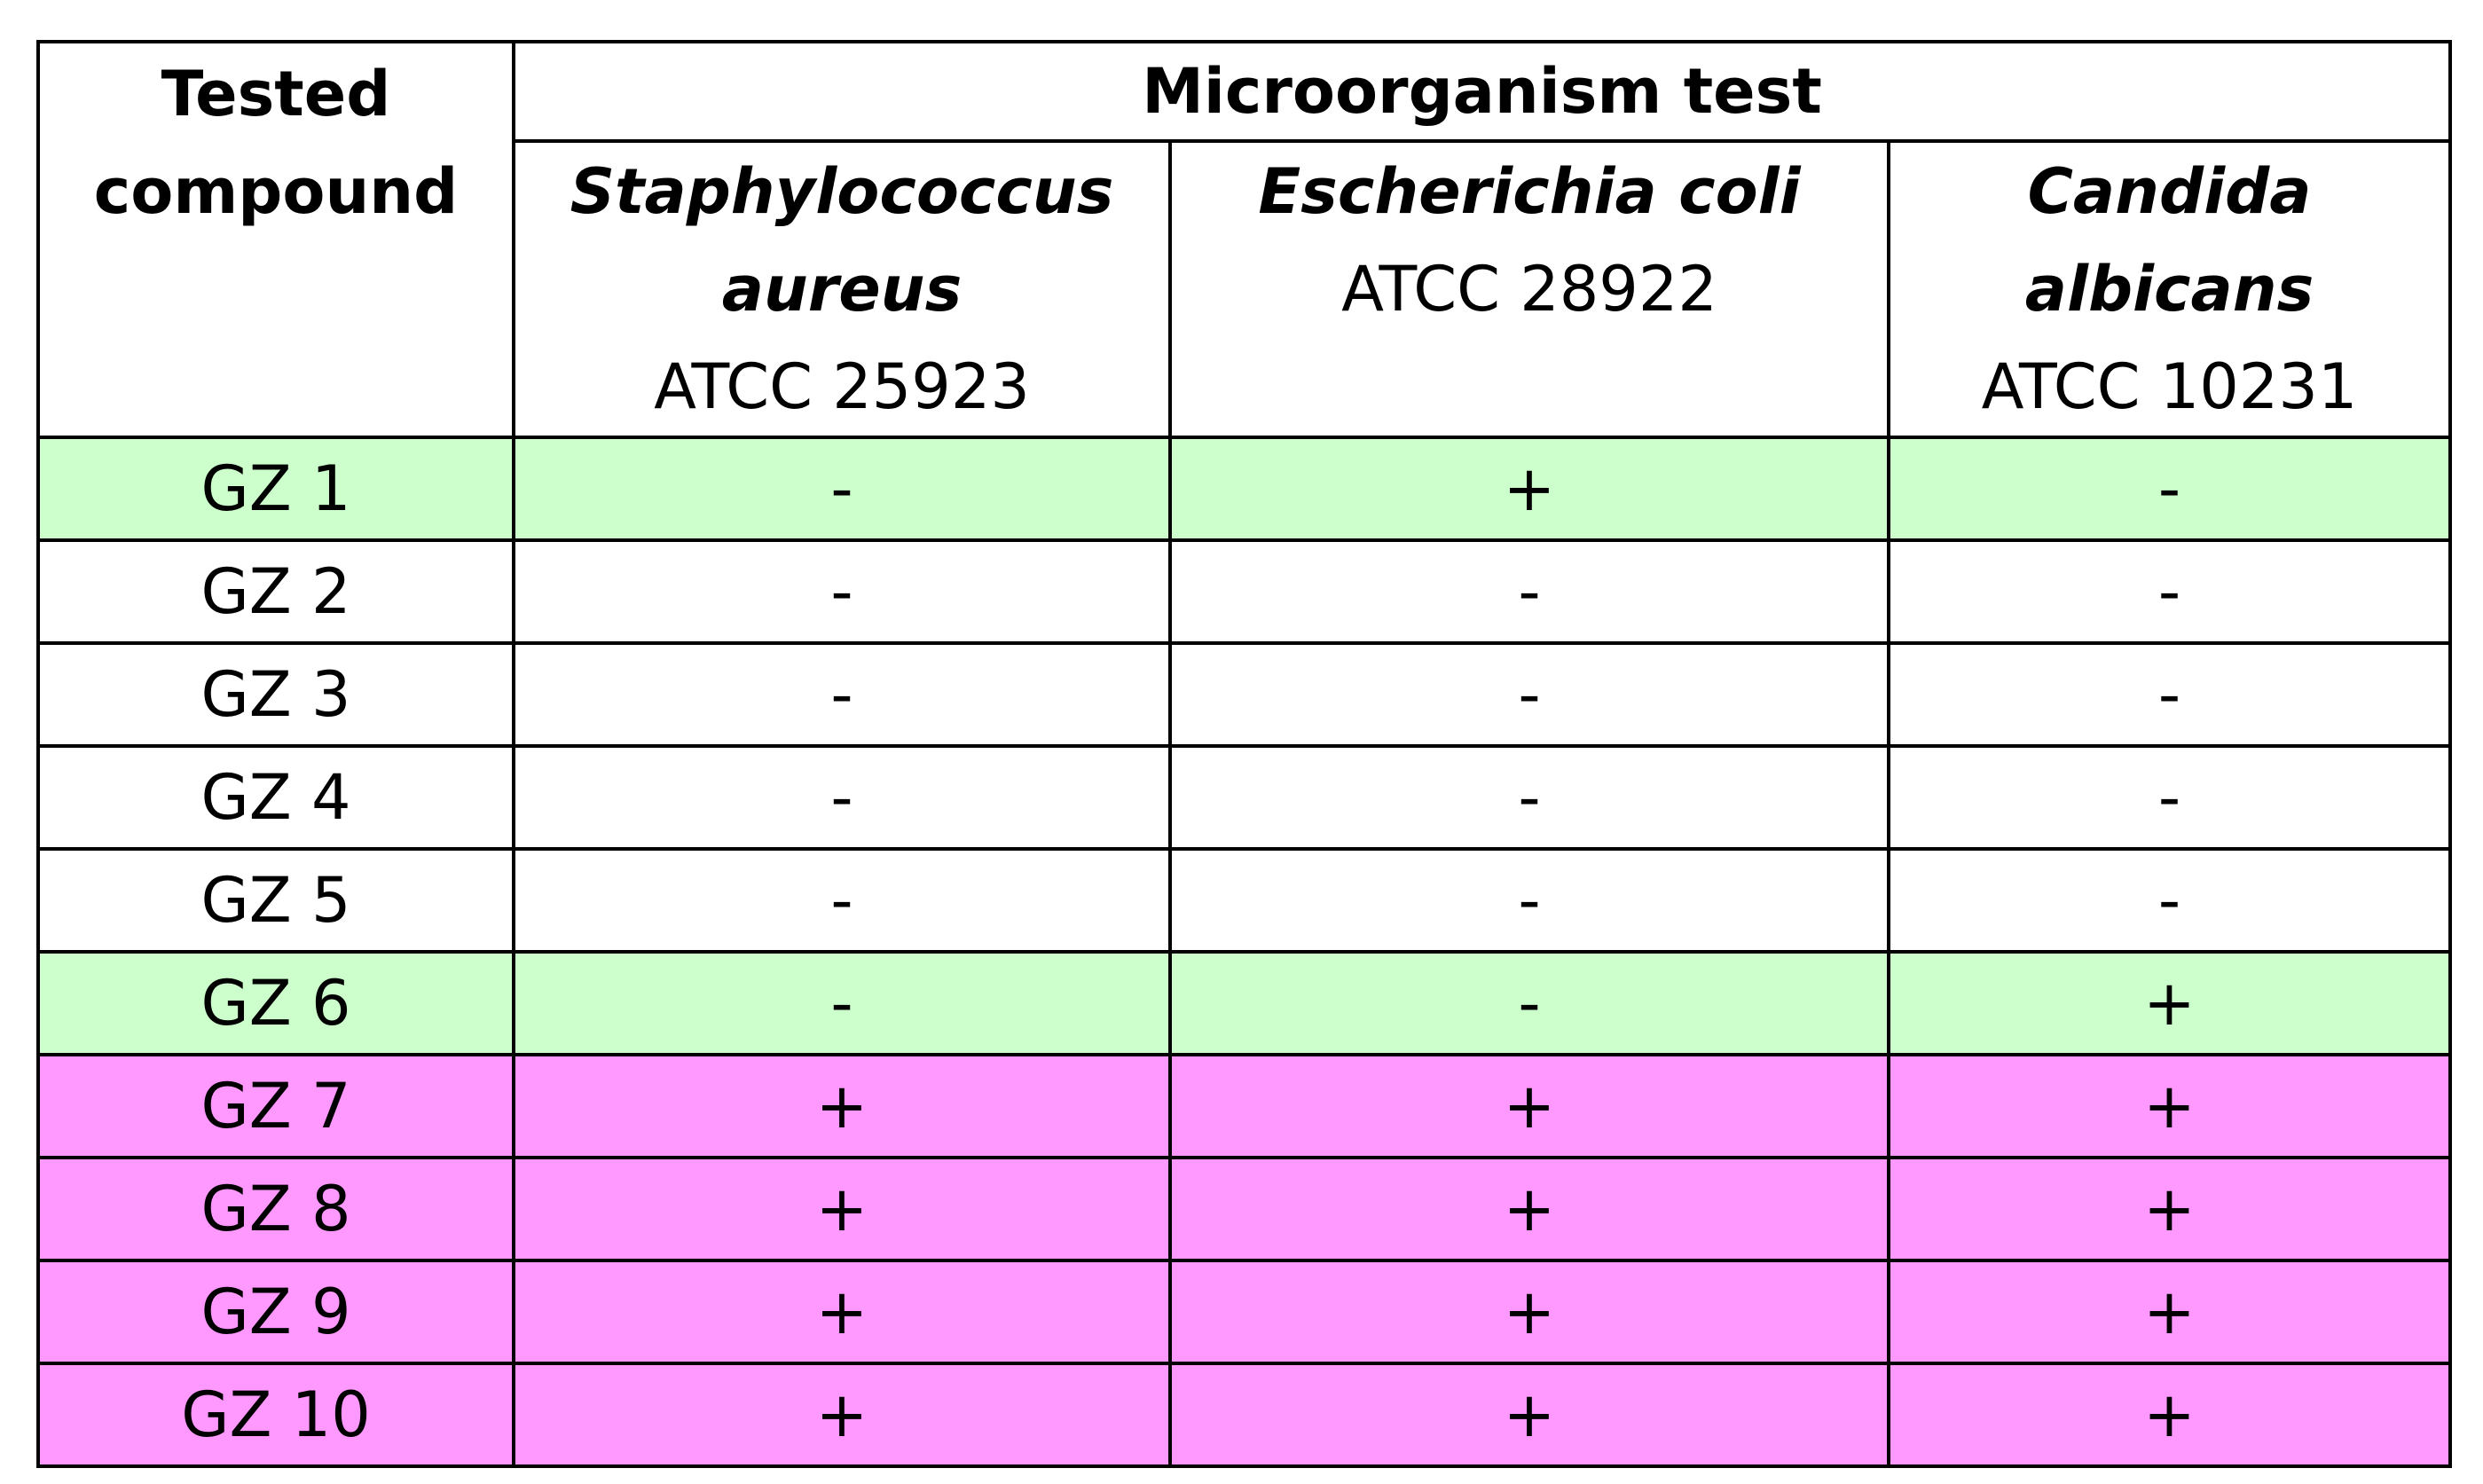  I want to click on table-row: GZ 7 + + +, so click(1245, 1106).